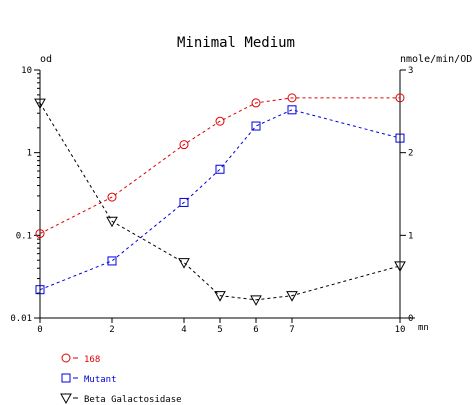 The height and width of the screenshot is (405, 472). I want to click on y-right-tick-label: 2, so click(410, 154).